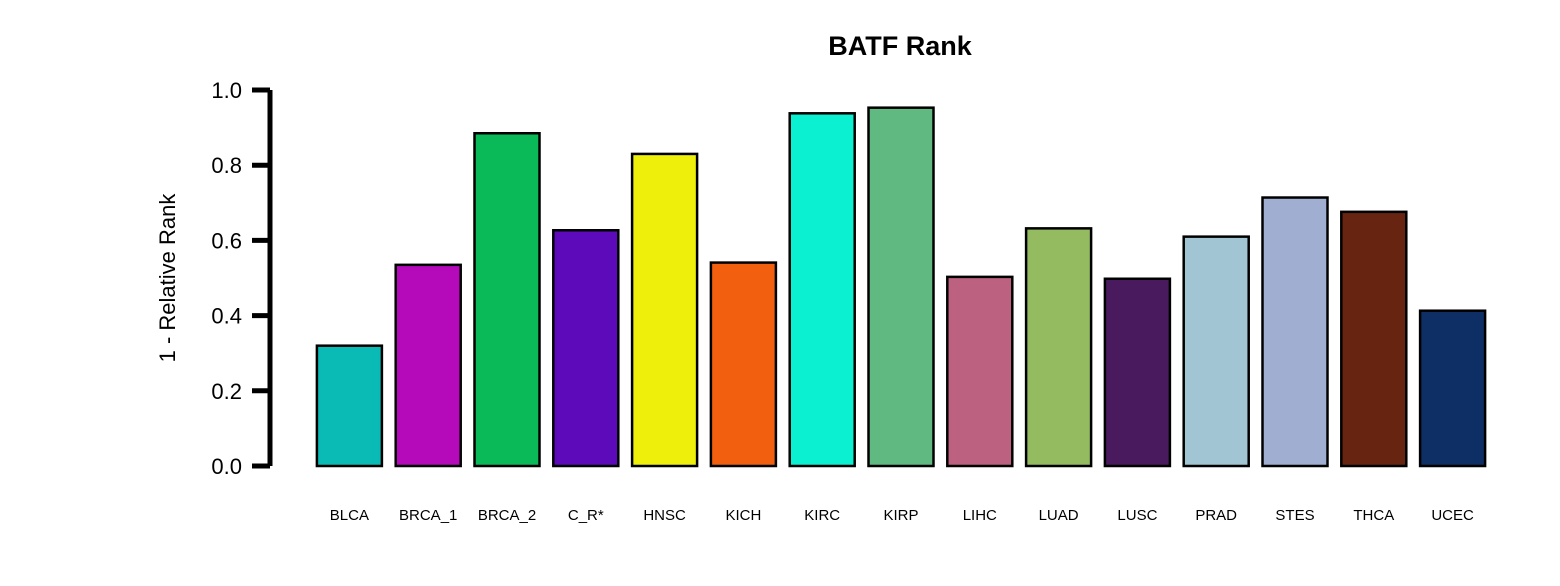  What do you see at coordinates (980, 371) in the screenshot?
I see `bar-lihc` at bounding box center [980, 371].